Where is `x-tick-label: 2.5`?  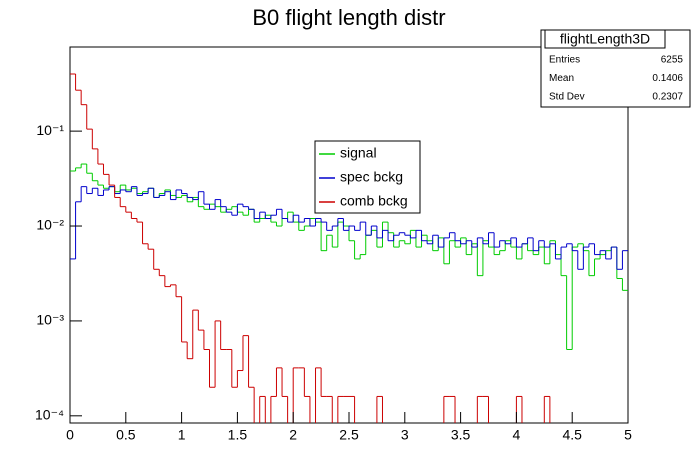
x-tick-label: 2.5 is located at coordinates (349, 435).